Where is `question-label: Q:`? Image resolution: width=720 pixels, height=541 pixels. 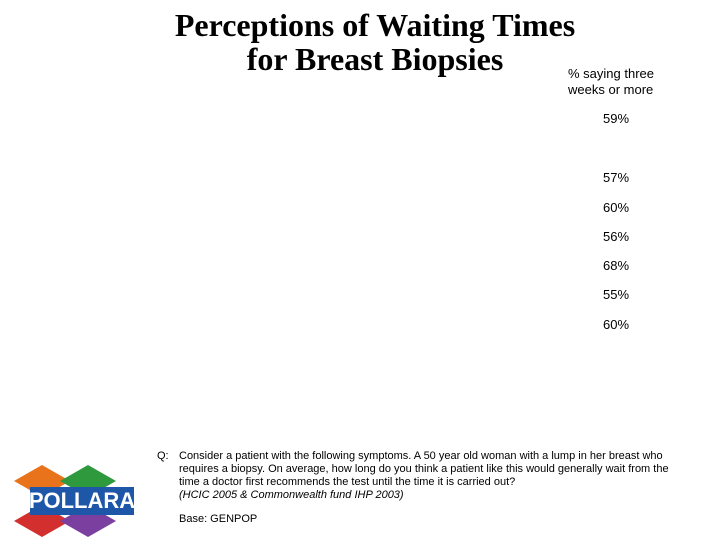 question-label: Q: is located at coordinates (163, 456).